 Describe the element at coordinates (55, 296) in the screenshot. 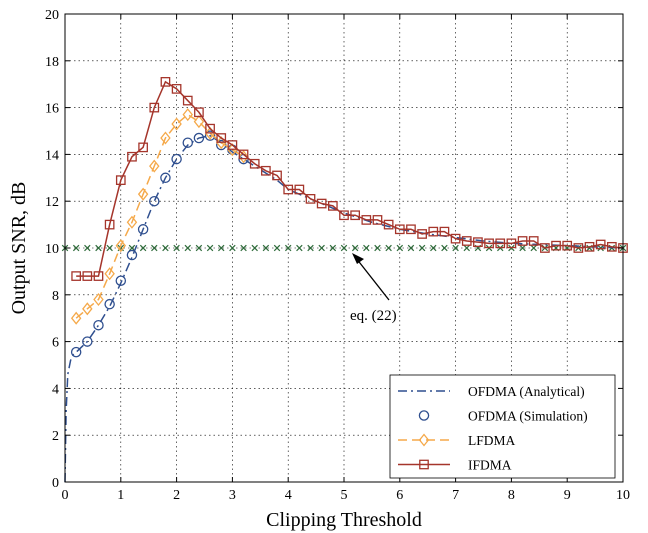

I see `y-tick-label: 8` at that location.